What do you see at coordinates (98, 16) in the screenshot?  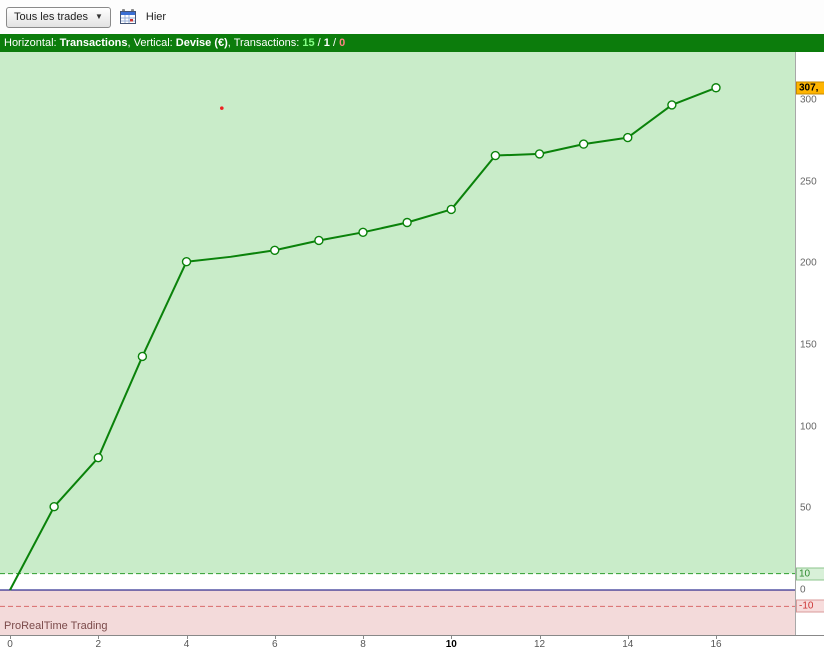 I see `chevron-down-icon: ▼` at bounding box center [98, 16].